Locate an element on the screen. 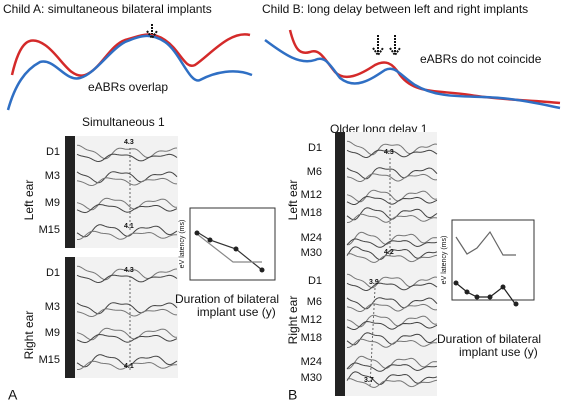  panel-letter: A is located at coordinates (13, 395).